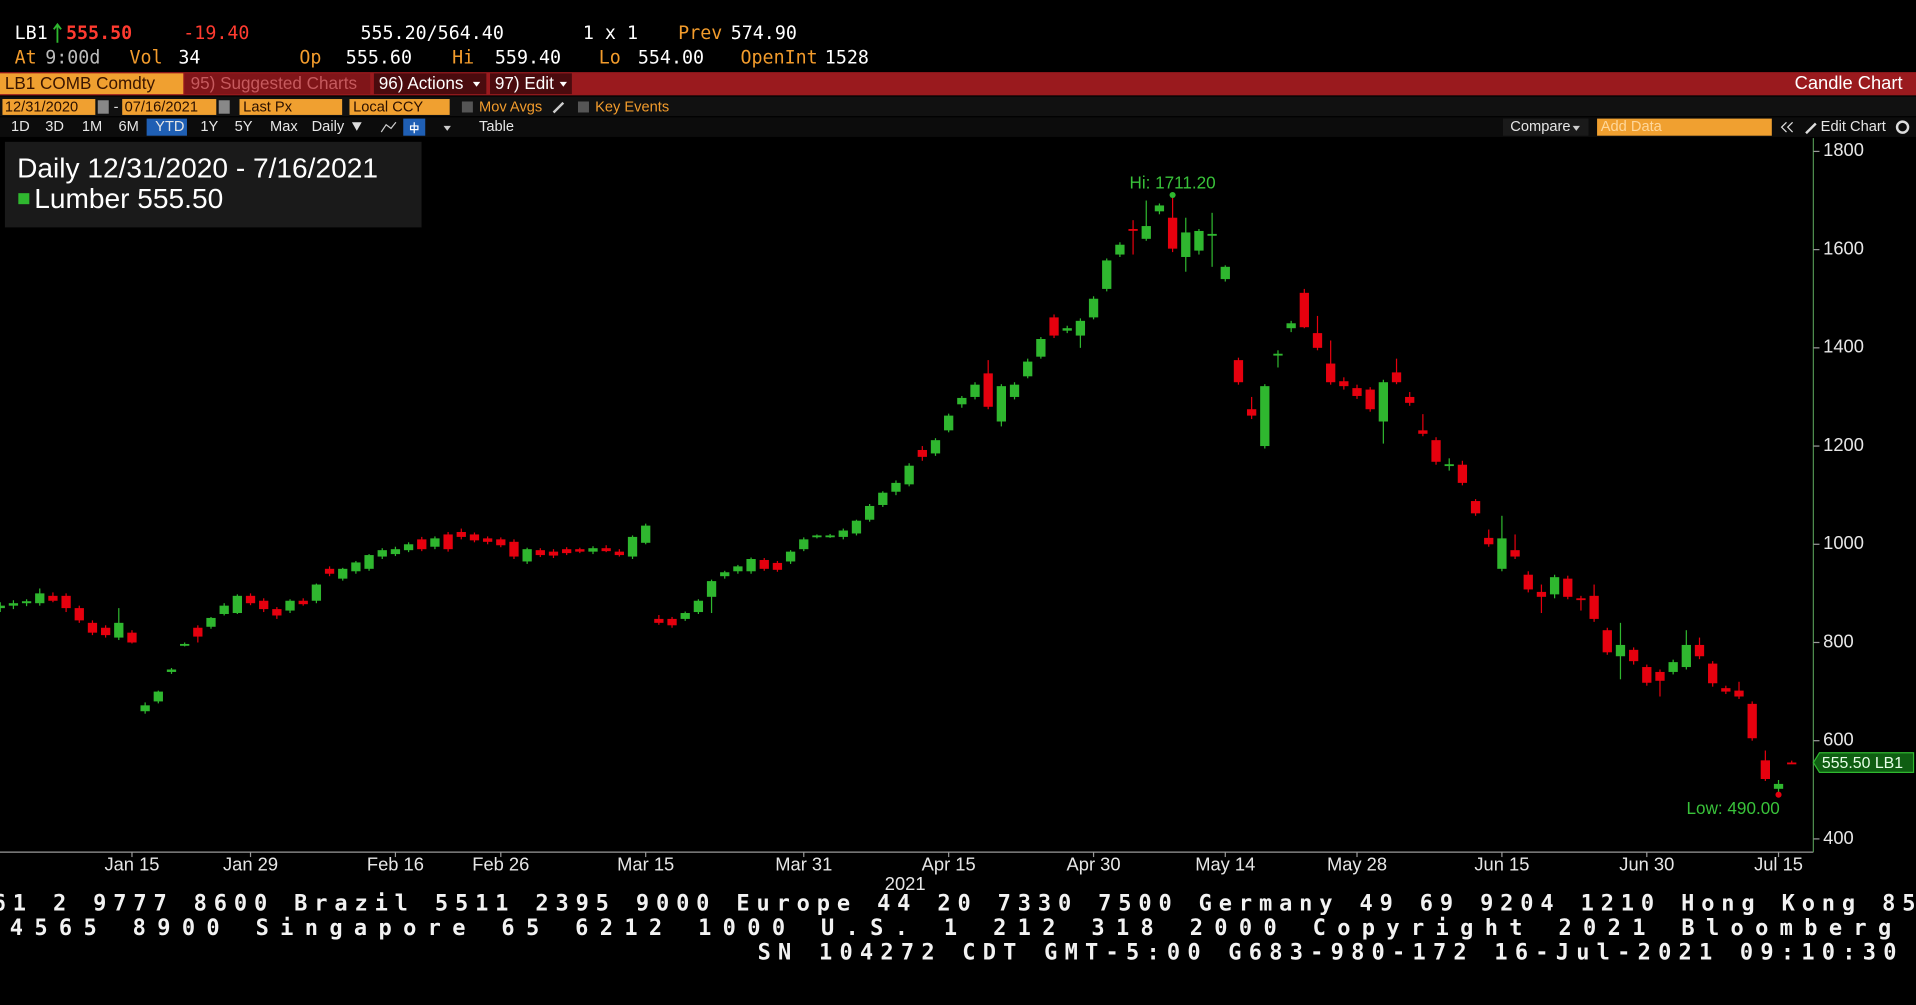  I want to click on edit: 97) Edit, so click(524, 83).